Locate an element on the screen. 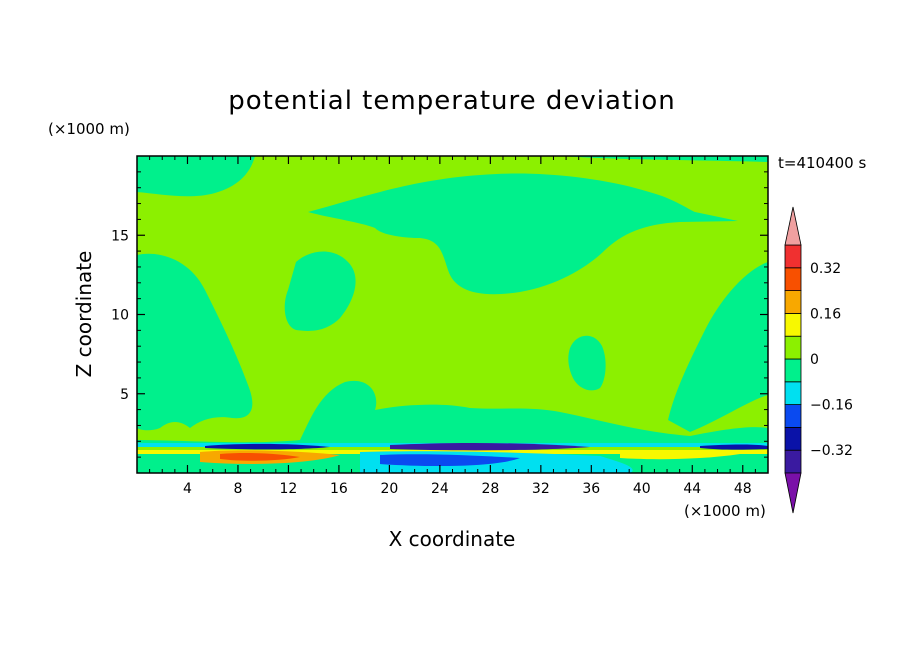  x-tick-label: 32 is located at coordinates (541, 489).